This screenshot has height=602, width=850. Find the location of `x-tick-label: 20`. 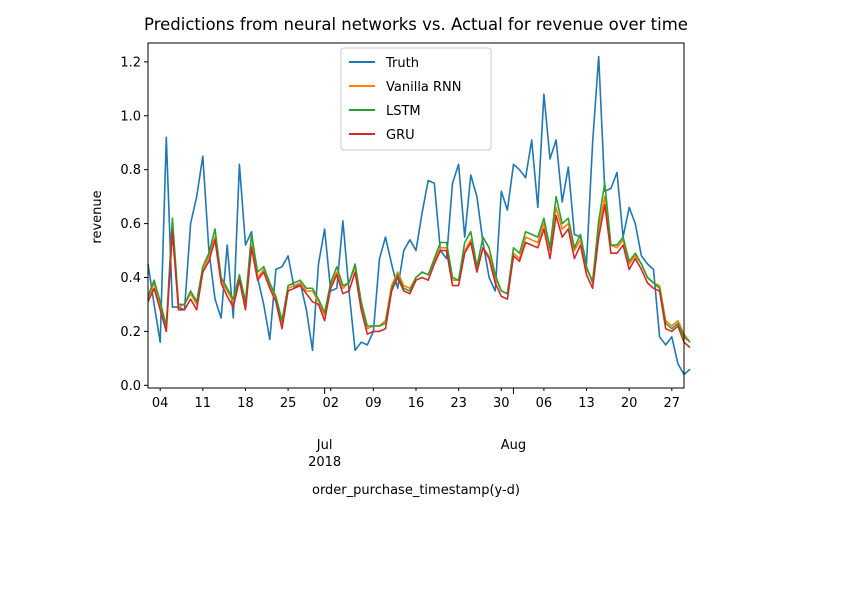

x-tick-label: 20 is located at coordinates (629, 403).